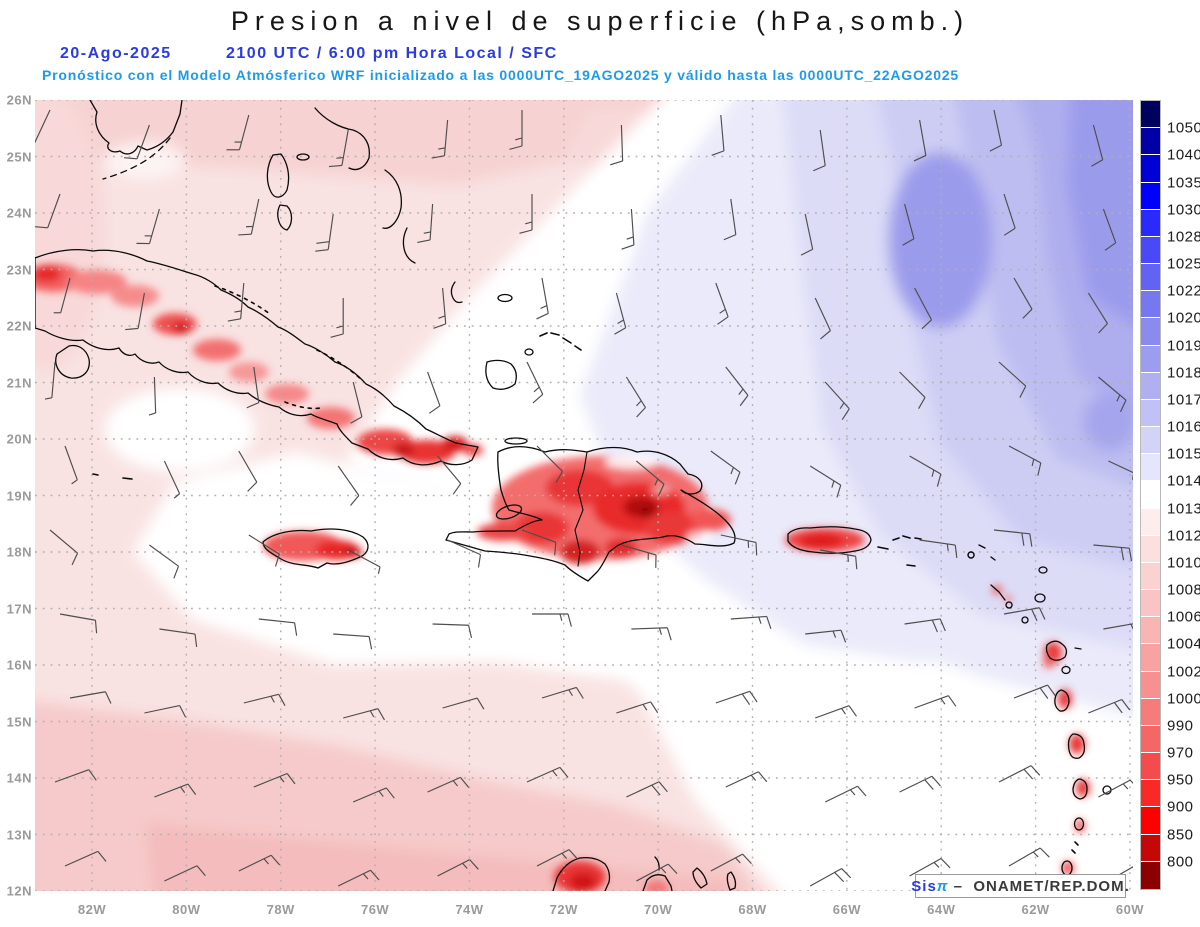 Image resolution: width=1200 pixels, height=927 pixels. Describe the element at coordinates (19, 326) in the screenshot. I see `lat-label-22N: 22N` at that location.